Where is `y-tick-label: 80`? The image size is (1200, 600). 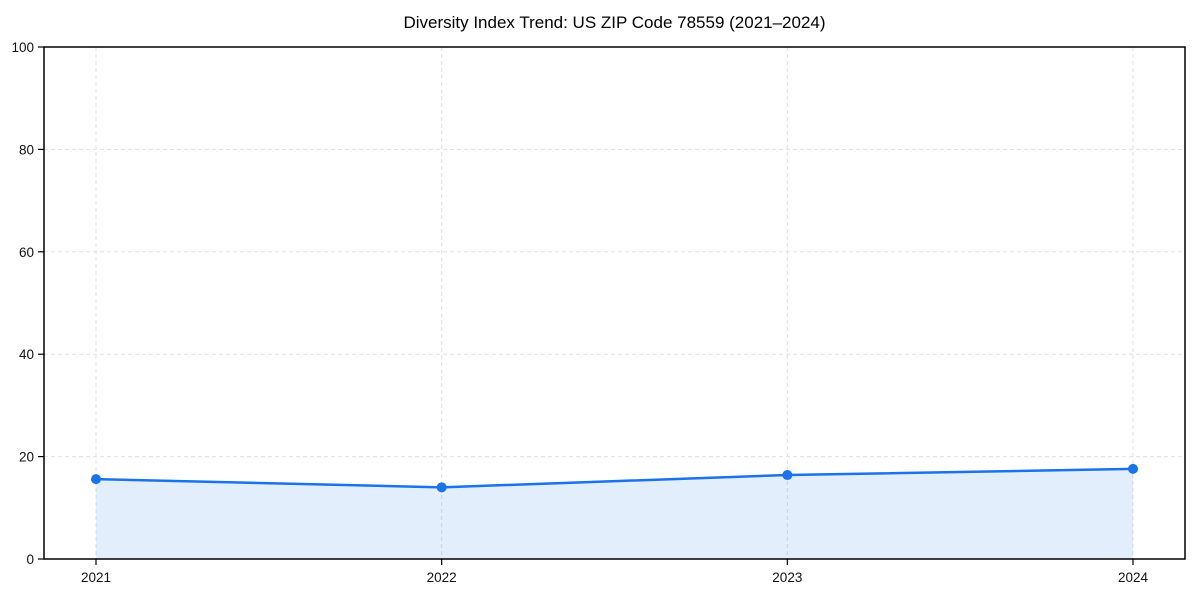
y-tick-label: 80 is located at coordinates (26, 149).